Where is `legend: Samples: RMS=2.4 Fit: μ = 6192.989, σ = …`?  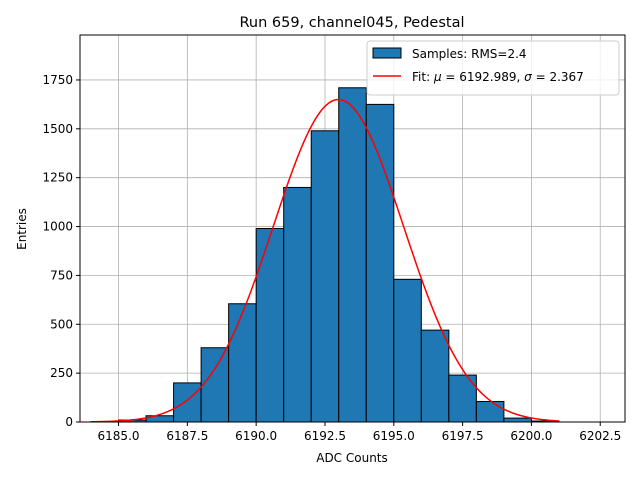 legend: Samples: RMS=2.4 Fit: μ = 6192.989, σ = … is located at coordinates (493, 68).